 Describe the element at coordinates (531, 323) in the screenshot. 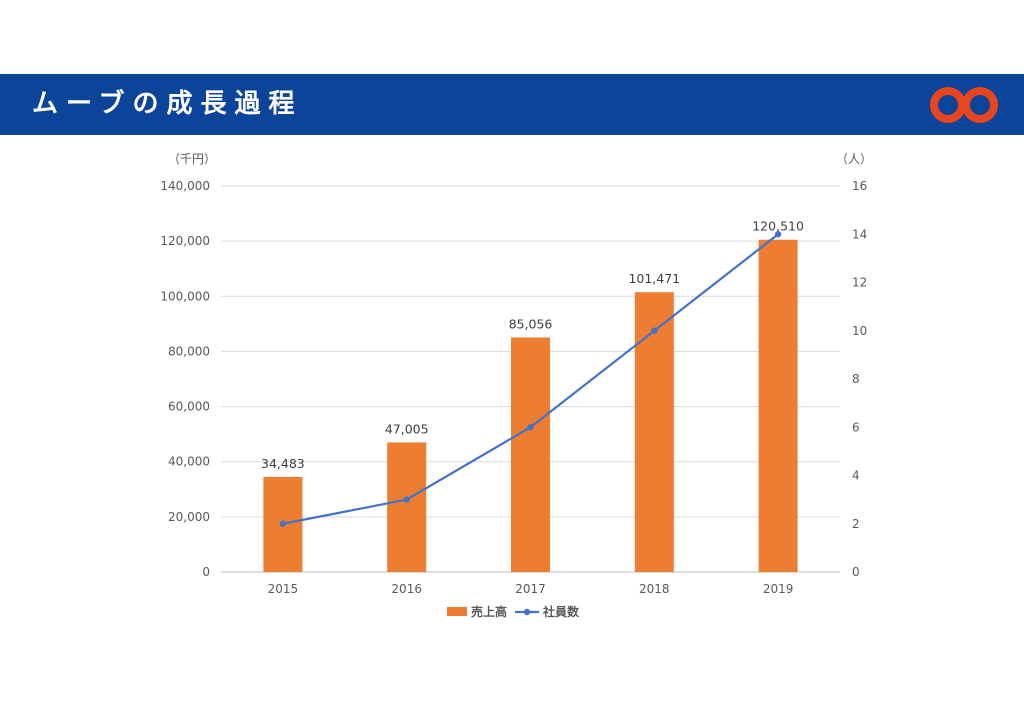

I see `bar-data-label: 85,056` at that location.